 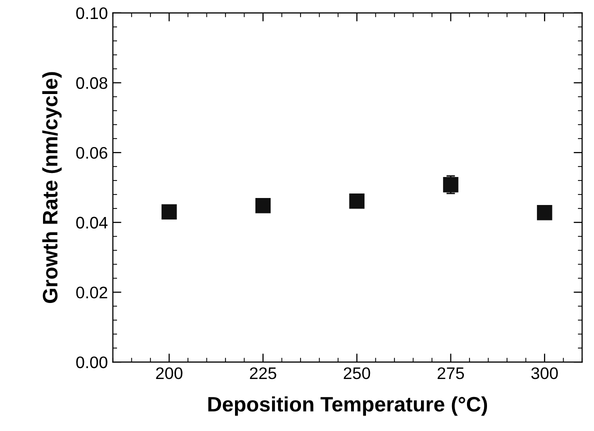 What do you see at coordinates (92, 13) in the screenshot?
I see `y-tick-label: 0.10` at bounding box center [92, 13].